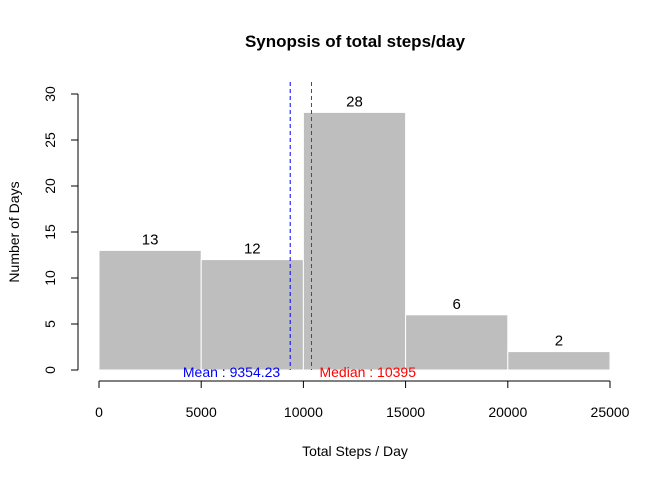 The width and height of the screenshot is (672, 480). What do you see at coordinates (457, 304) in the screenshot?
I see `bar-count-label: 6` at bounding box center [457, 304].